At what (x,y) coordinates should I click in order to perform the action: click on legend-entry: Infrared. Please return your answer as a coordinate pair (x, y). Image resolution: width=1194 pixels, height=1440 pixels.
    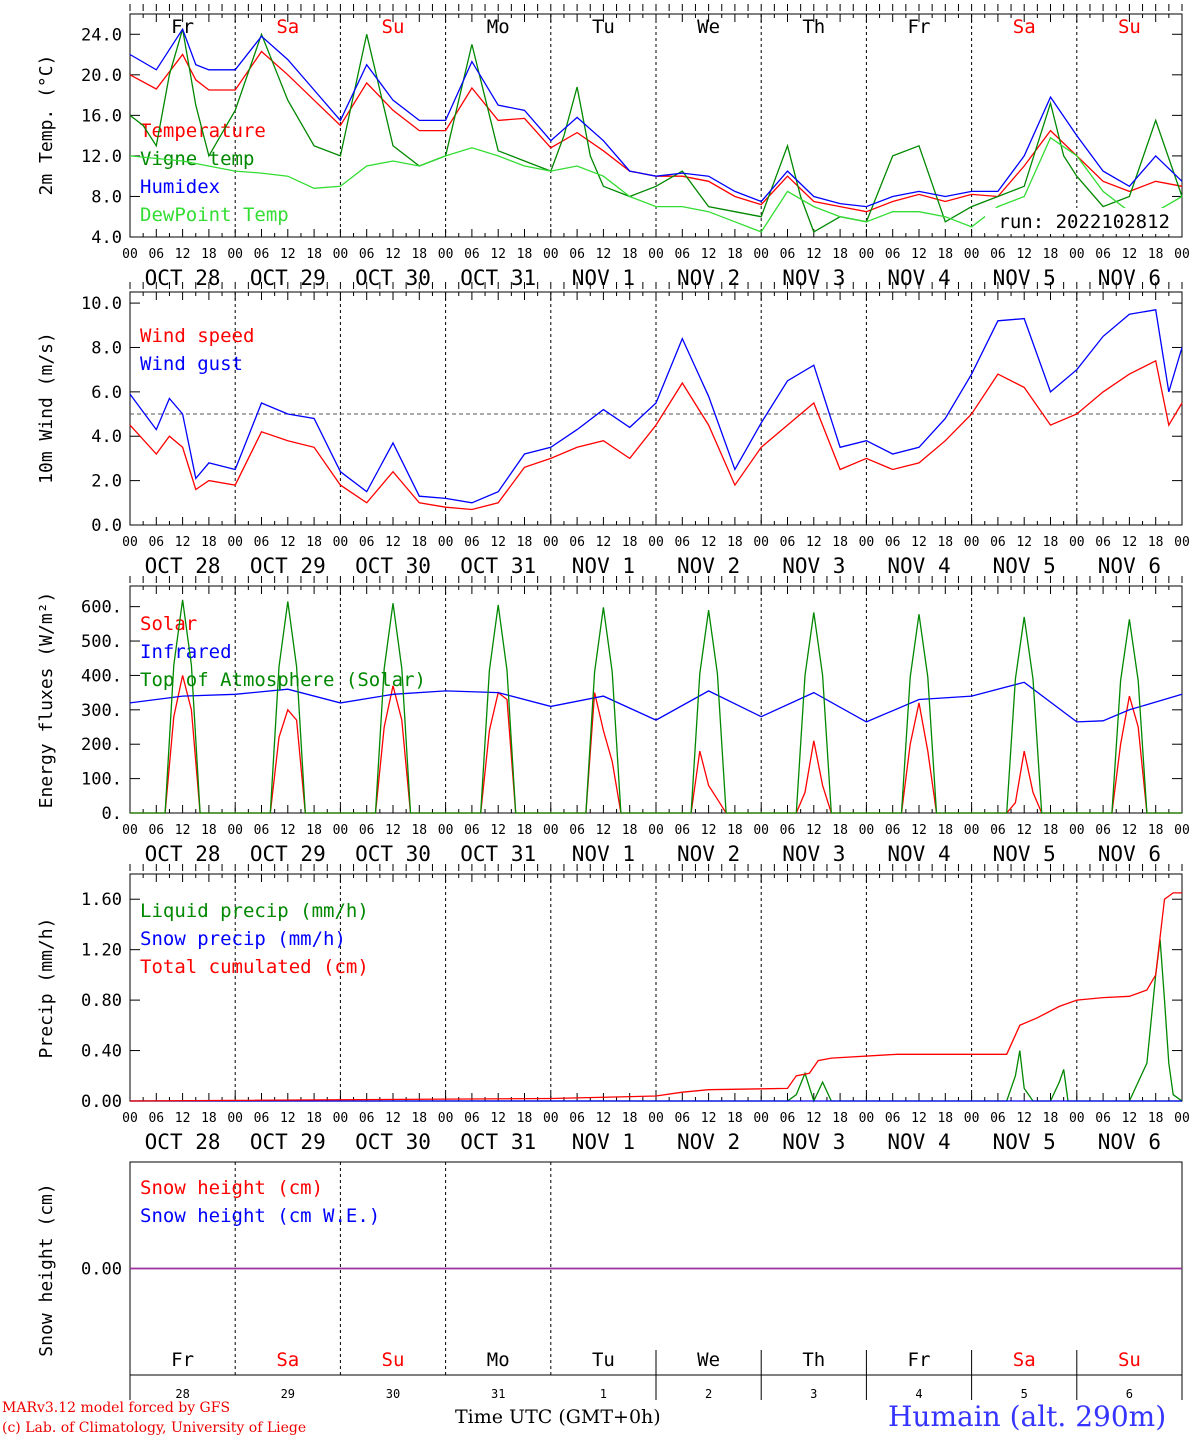
    Looking at the image, I should click on (186, 652).